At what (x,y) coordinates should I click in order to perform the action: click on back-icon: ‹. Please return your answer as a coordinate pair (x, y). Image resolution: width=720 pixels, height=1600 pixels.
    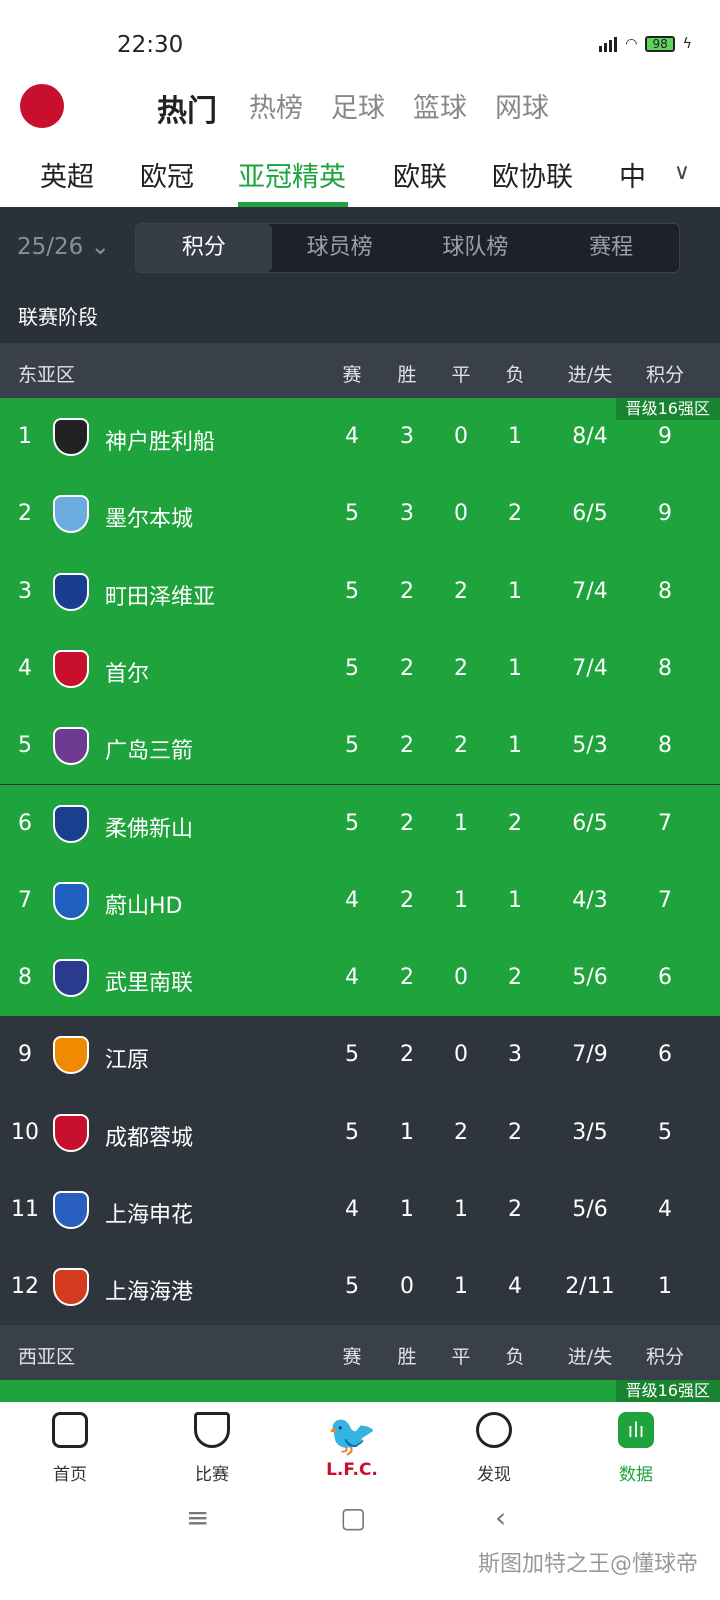
    Looking at the image, I should click on (501, 1517).